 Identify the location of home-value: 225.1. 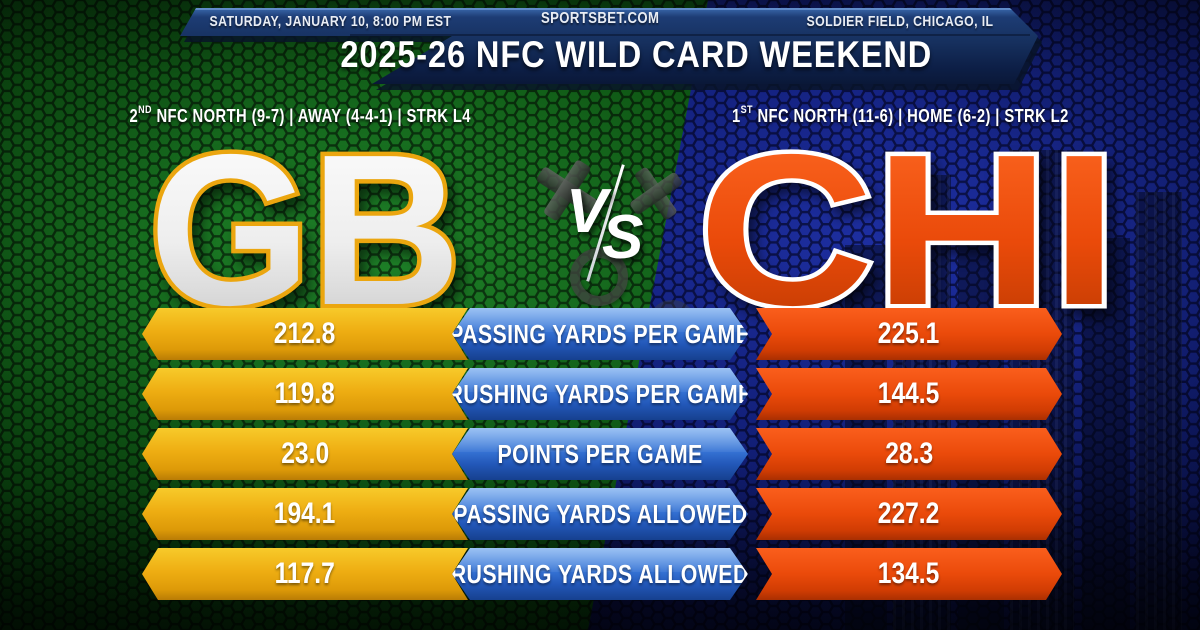
(909, 333).